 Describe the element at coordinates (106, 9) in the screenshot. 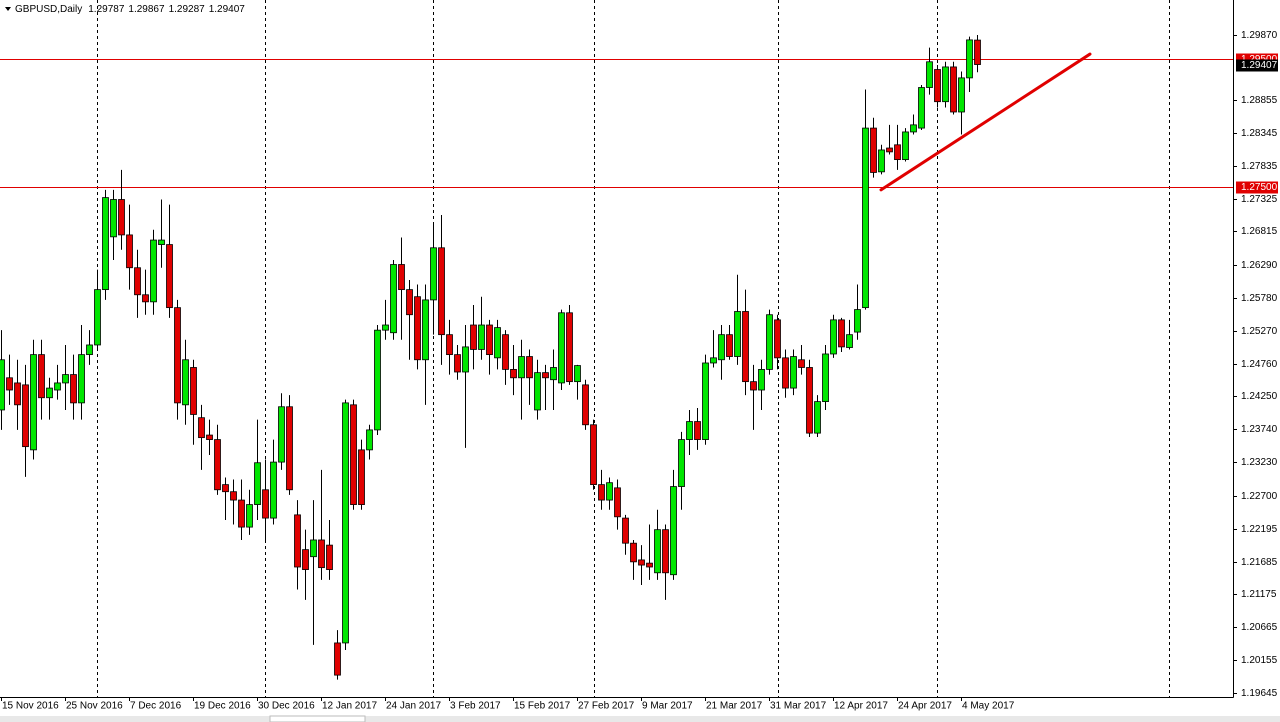

I see `header-open: 1.29787` at that location.